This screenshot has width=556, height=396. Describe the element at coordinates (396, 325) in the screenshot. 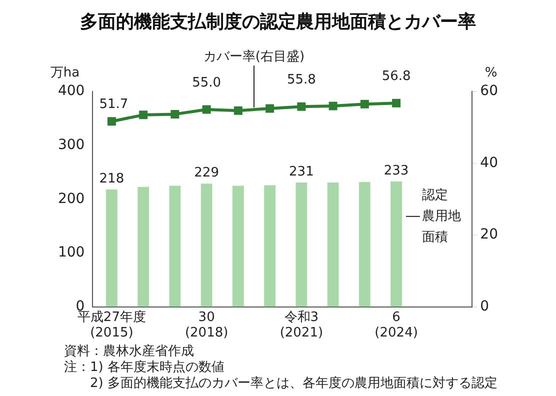

I see `x-tick-label: 6 (2024)` at that location.